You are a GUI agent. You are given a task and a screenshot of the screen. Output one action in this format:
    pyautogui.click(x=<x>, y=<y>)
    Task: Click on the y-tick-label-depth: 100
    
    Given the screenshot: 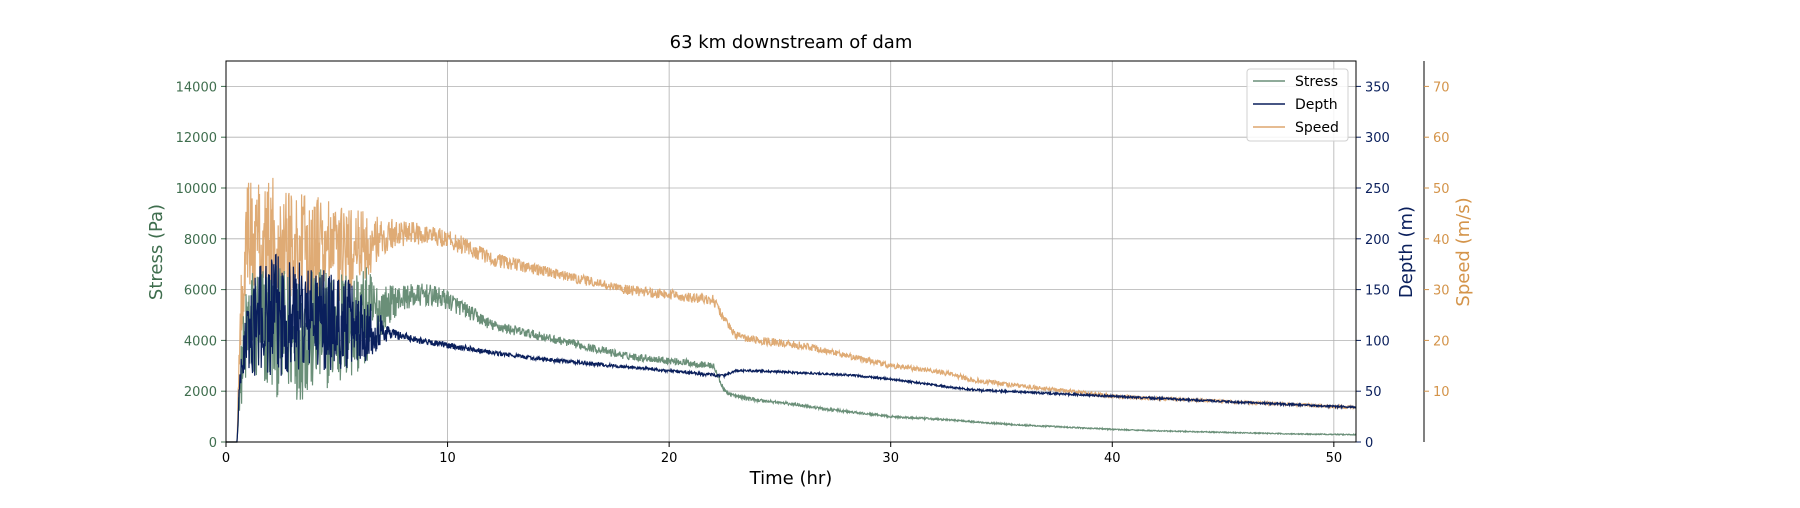 What is the action you would take?
    pyautogui.click(x=1377, y=341)
    